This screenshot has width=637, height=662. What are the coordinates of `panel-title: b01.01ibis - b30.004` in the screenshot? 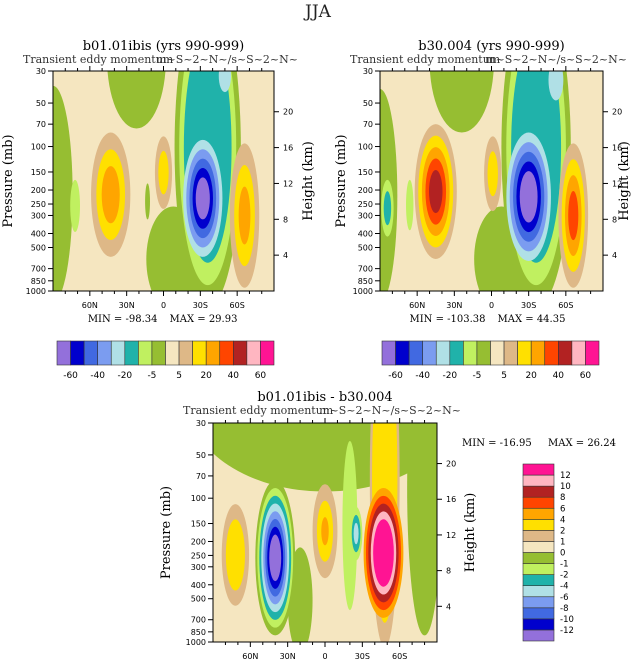 It's located at (324, 397).